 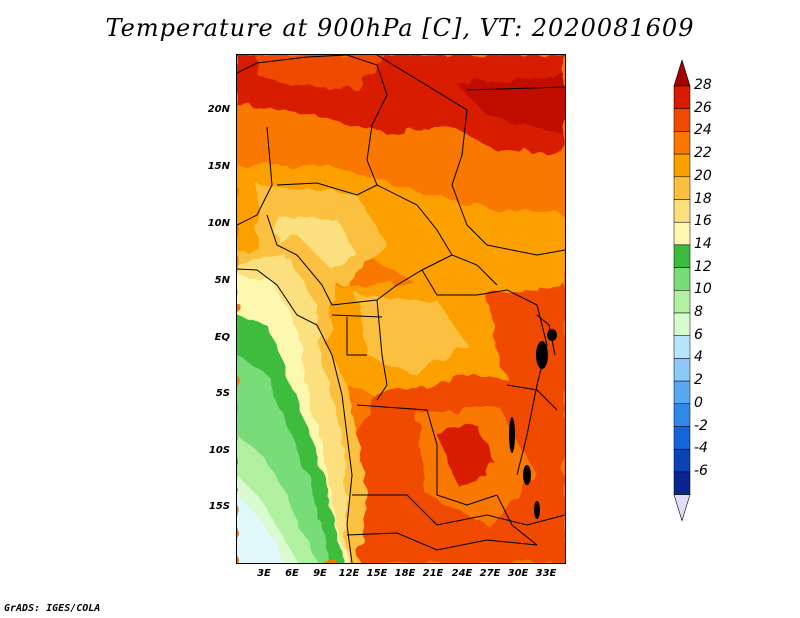 What do you see at coordinates (219, 506) in the screenshot?
I see `lat-label-15S: 15S` at bounding box center [219, 506].